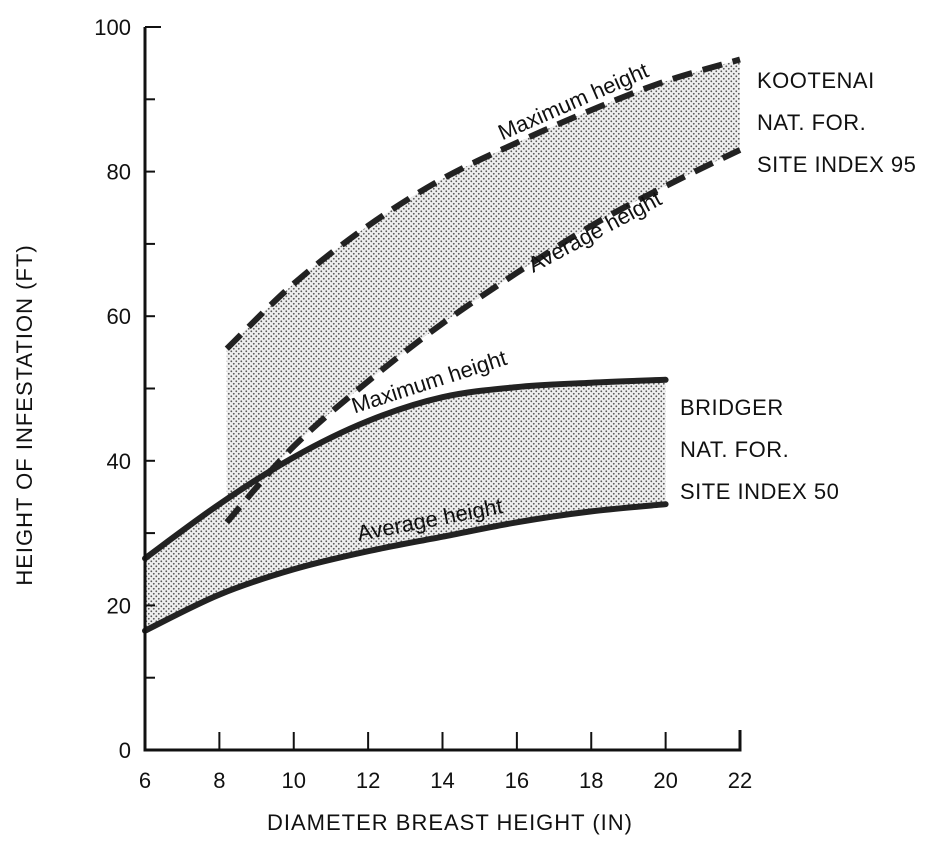 This screenshot has width=937, height=845. What do you see at coordinates (294, 780) in the screenshot?
I see `x-tick-label: 10` at bounding box center [294, 780].